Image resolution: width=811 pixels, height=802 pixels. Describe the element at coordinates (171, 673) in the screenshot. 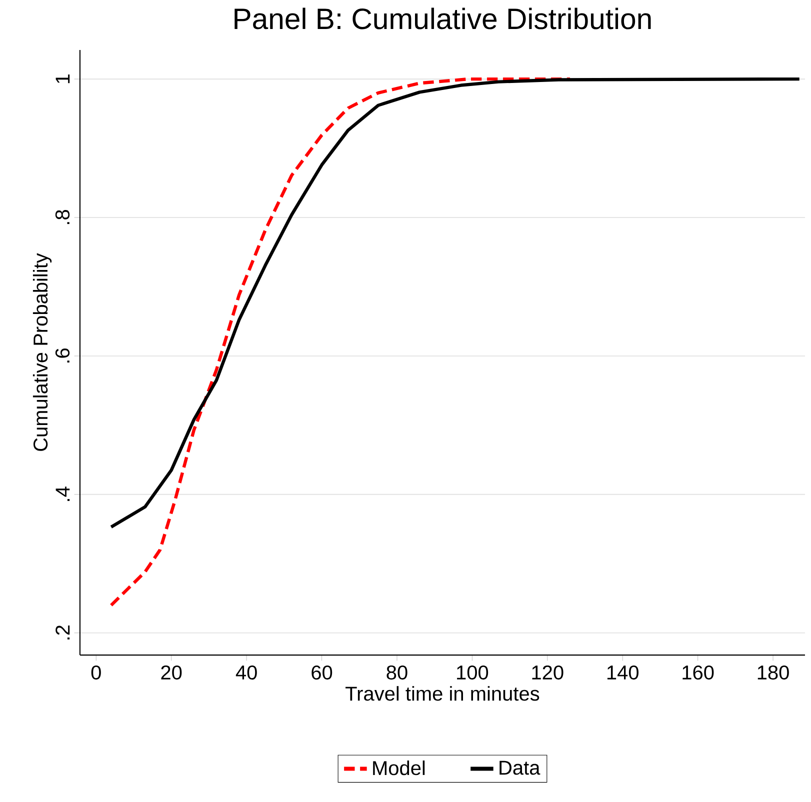

I see `x-tick-label: 20` at that location.